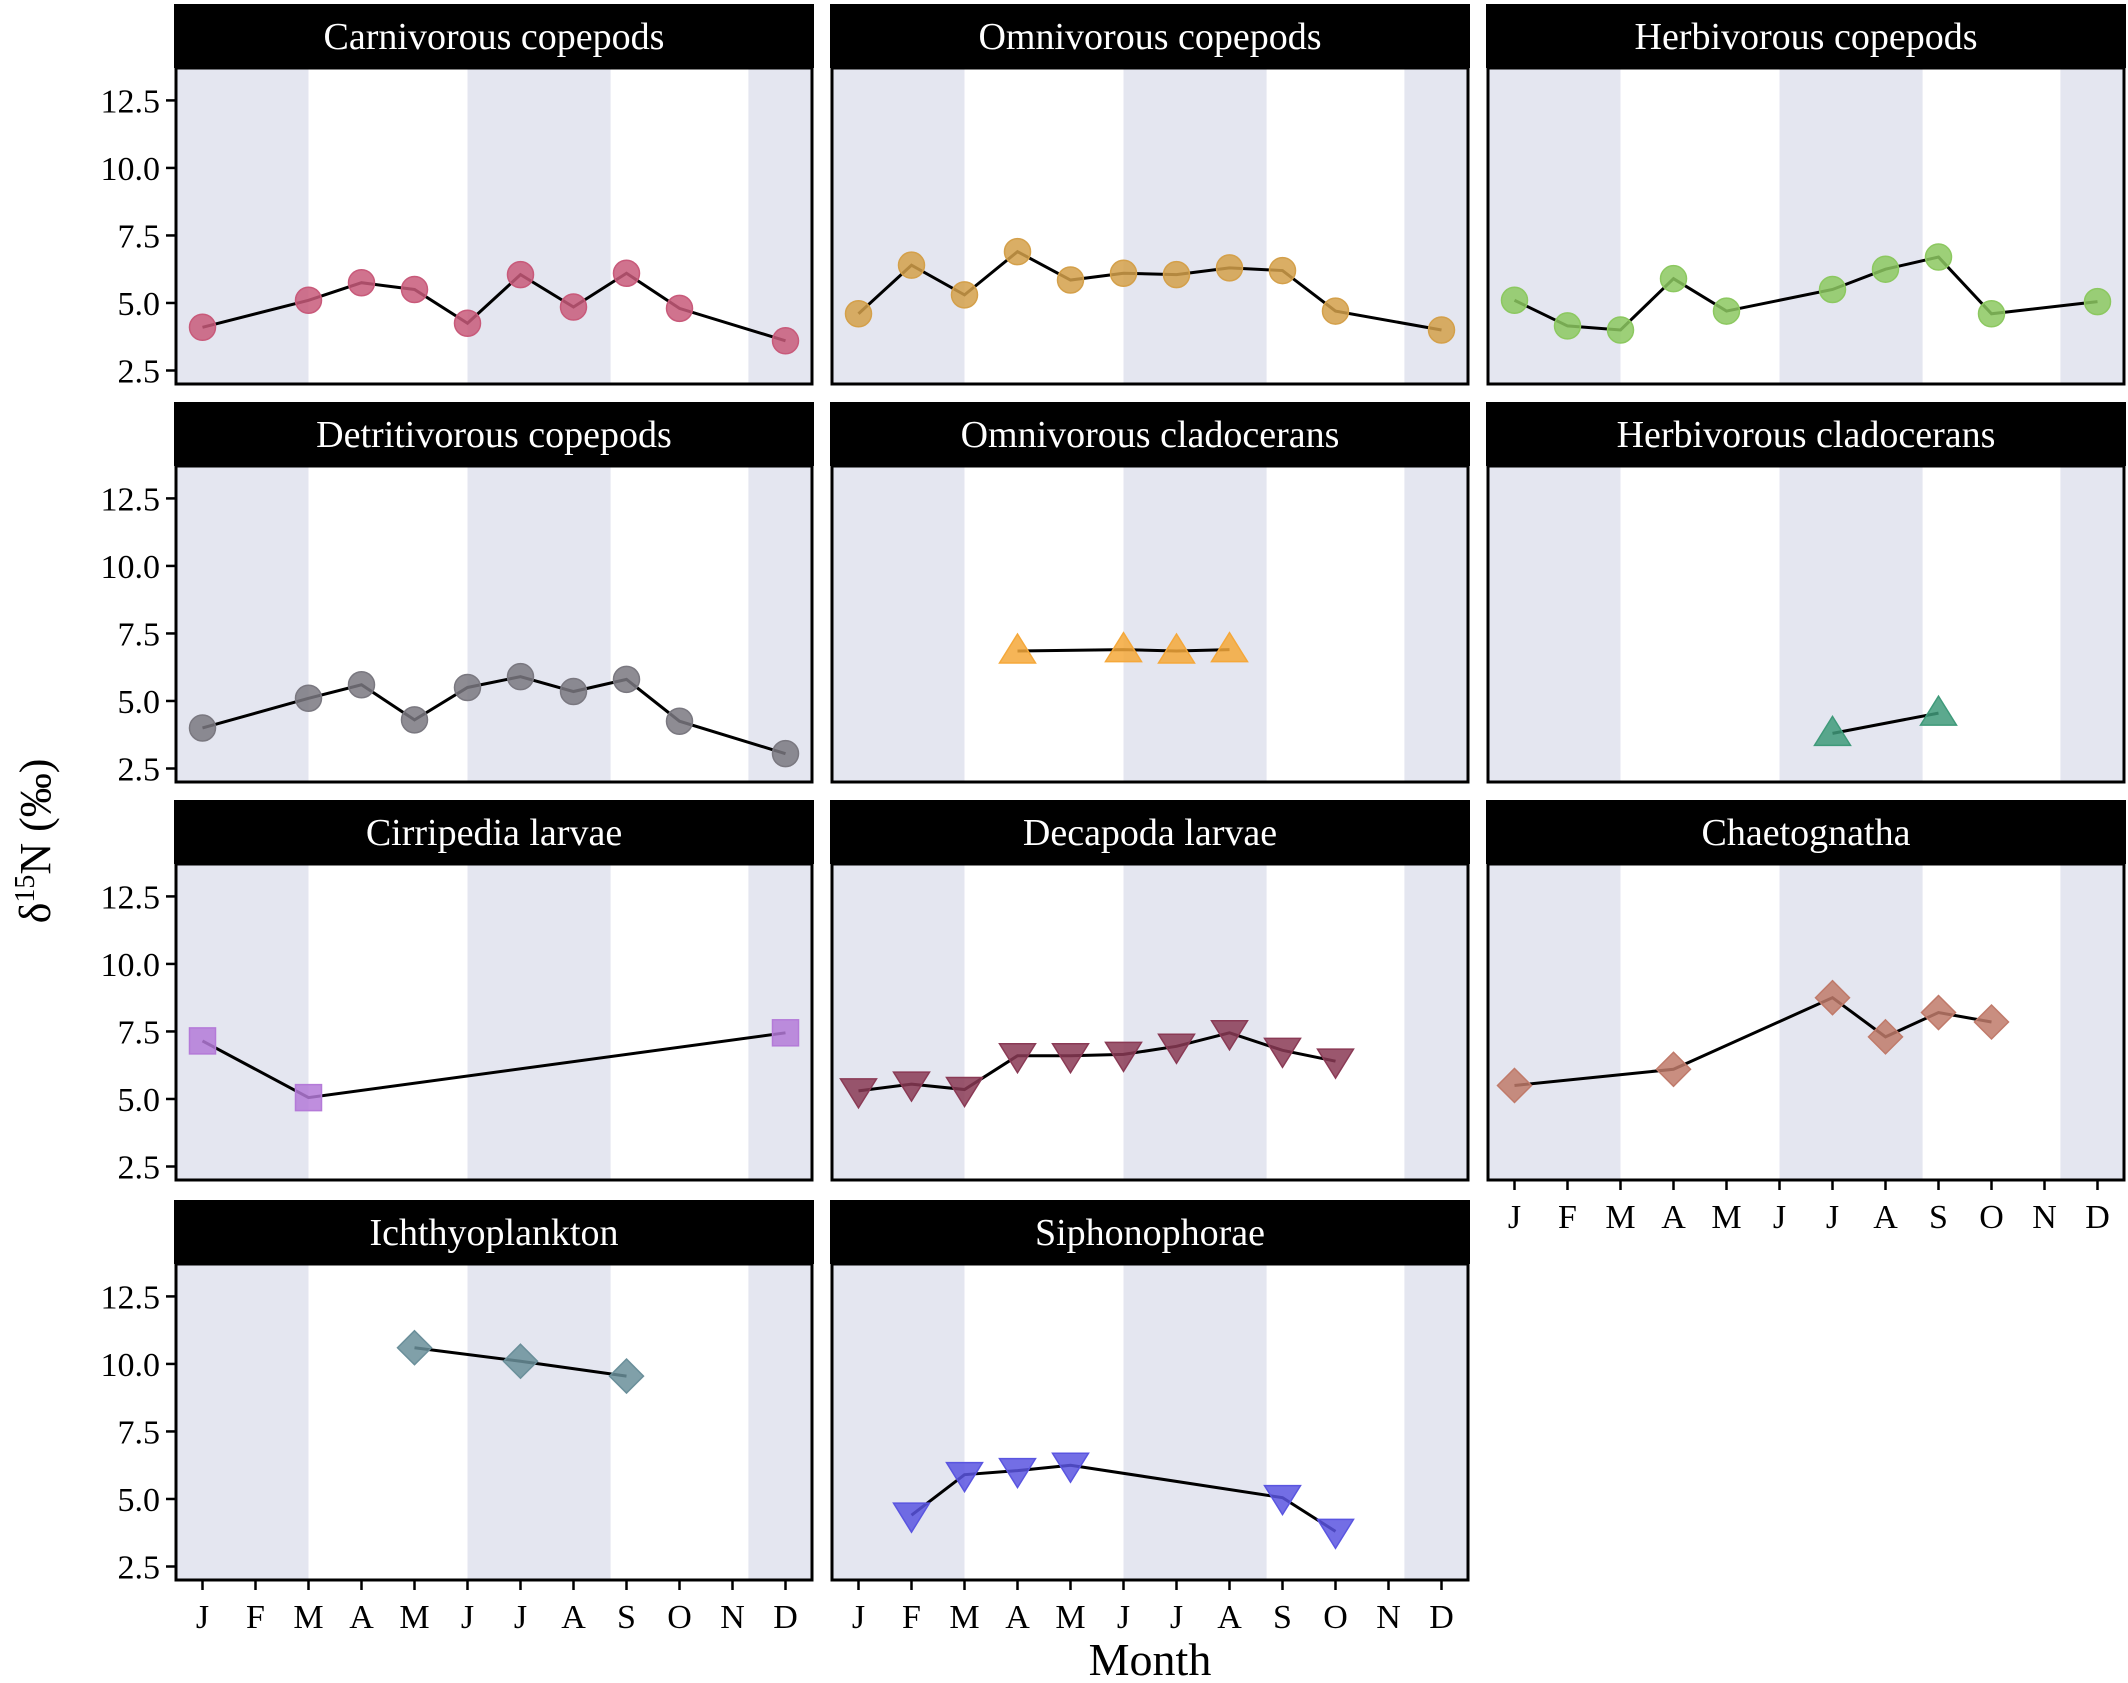 The image size is (2128, 1683). What do you see at coordinates (785, 1617) in the screenshot?
I see `x-tick-label: D` at bounding box center [785, 1617].